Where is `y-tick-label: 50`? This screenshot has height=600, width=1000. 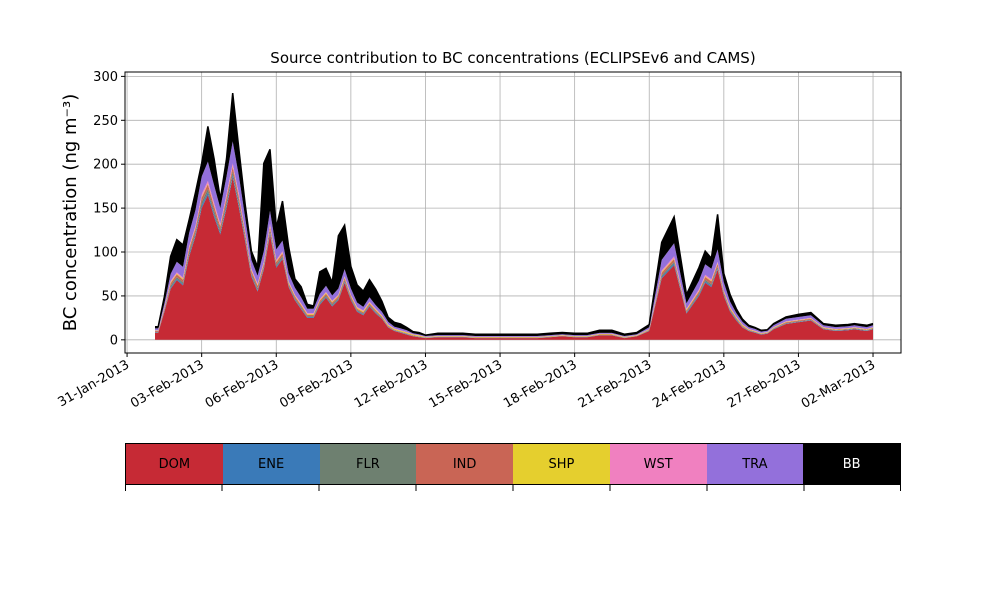 y-tick-label: 50 is located at coordinates (109, 296).